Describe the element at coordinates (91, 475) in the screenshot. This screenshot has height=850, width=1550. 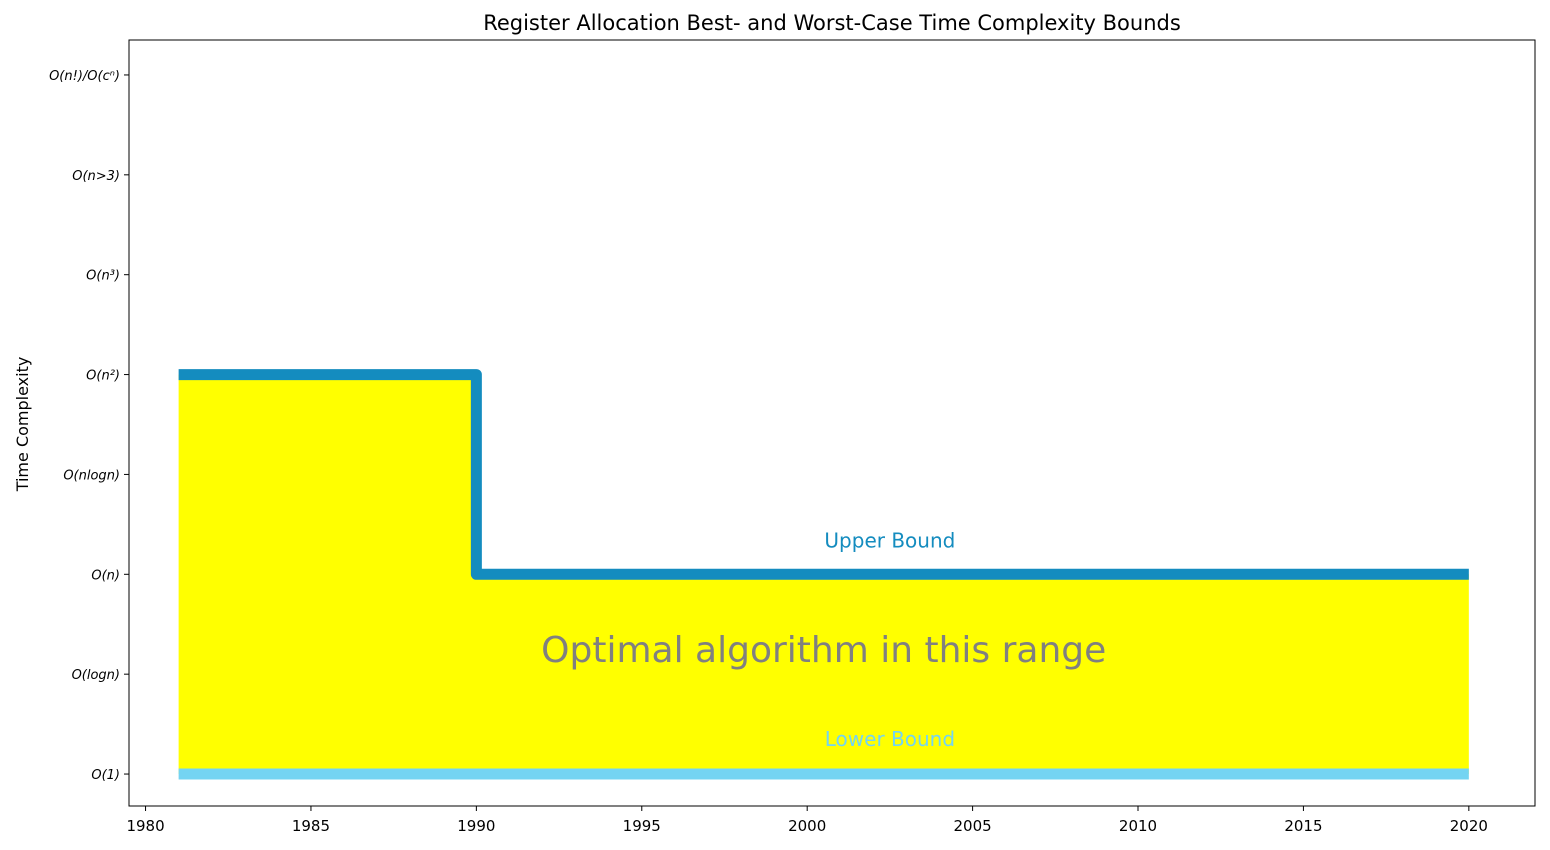
I see `y-tick-label: O(nlogn)` at that location.